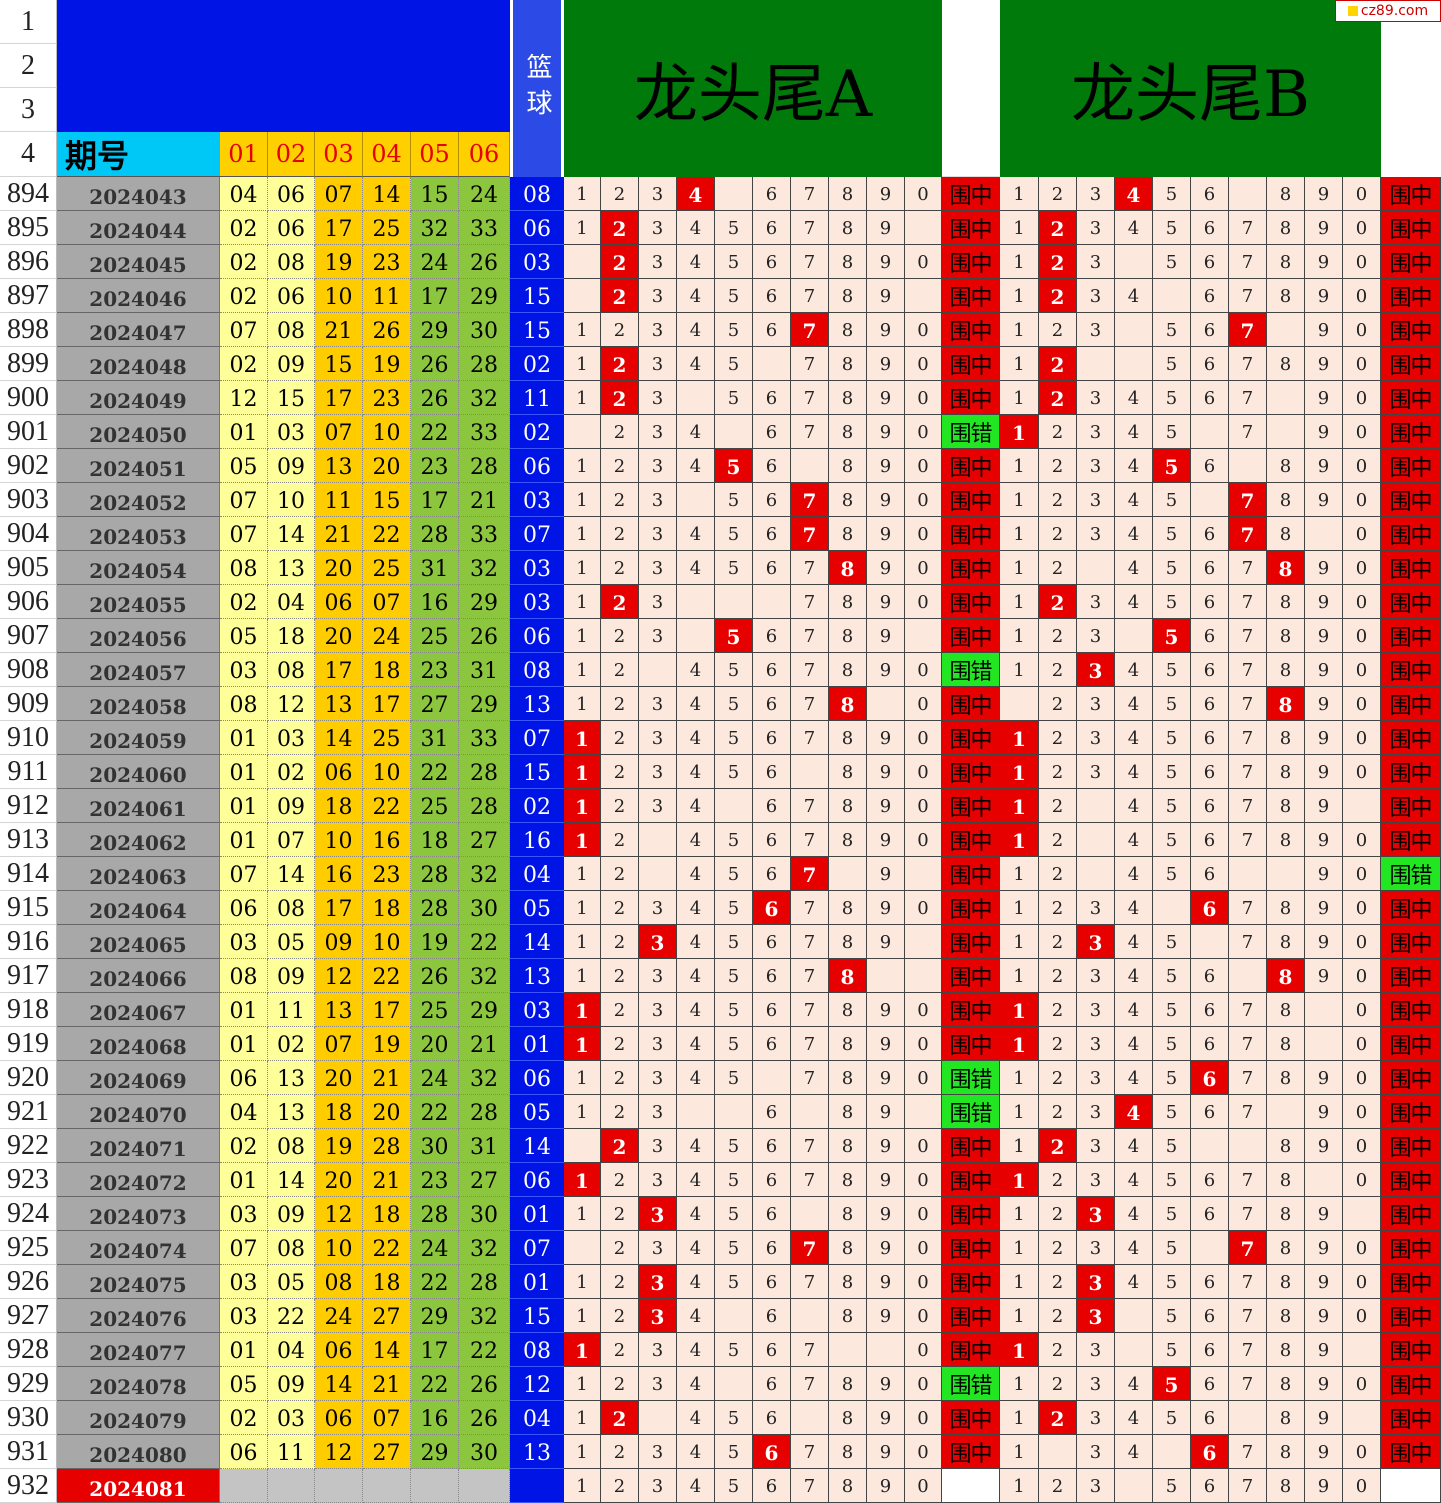 The height and width of the screenshot is (1503, 1441). I want to click on period-cell: 2024048, so click(138, 364).